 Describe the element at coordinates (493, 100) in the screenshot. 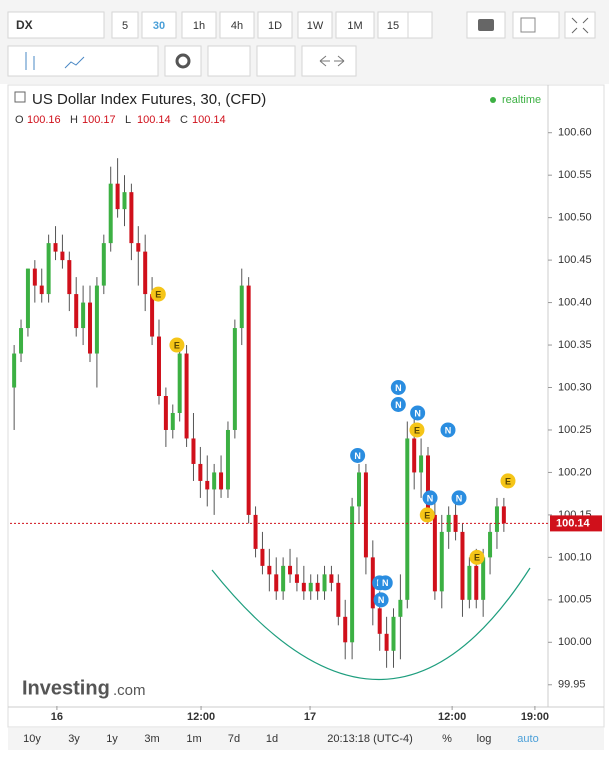

I see `status-dot` at that location.